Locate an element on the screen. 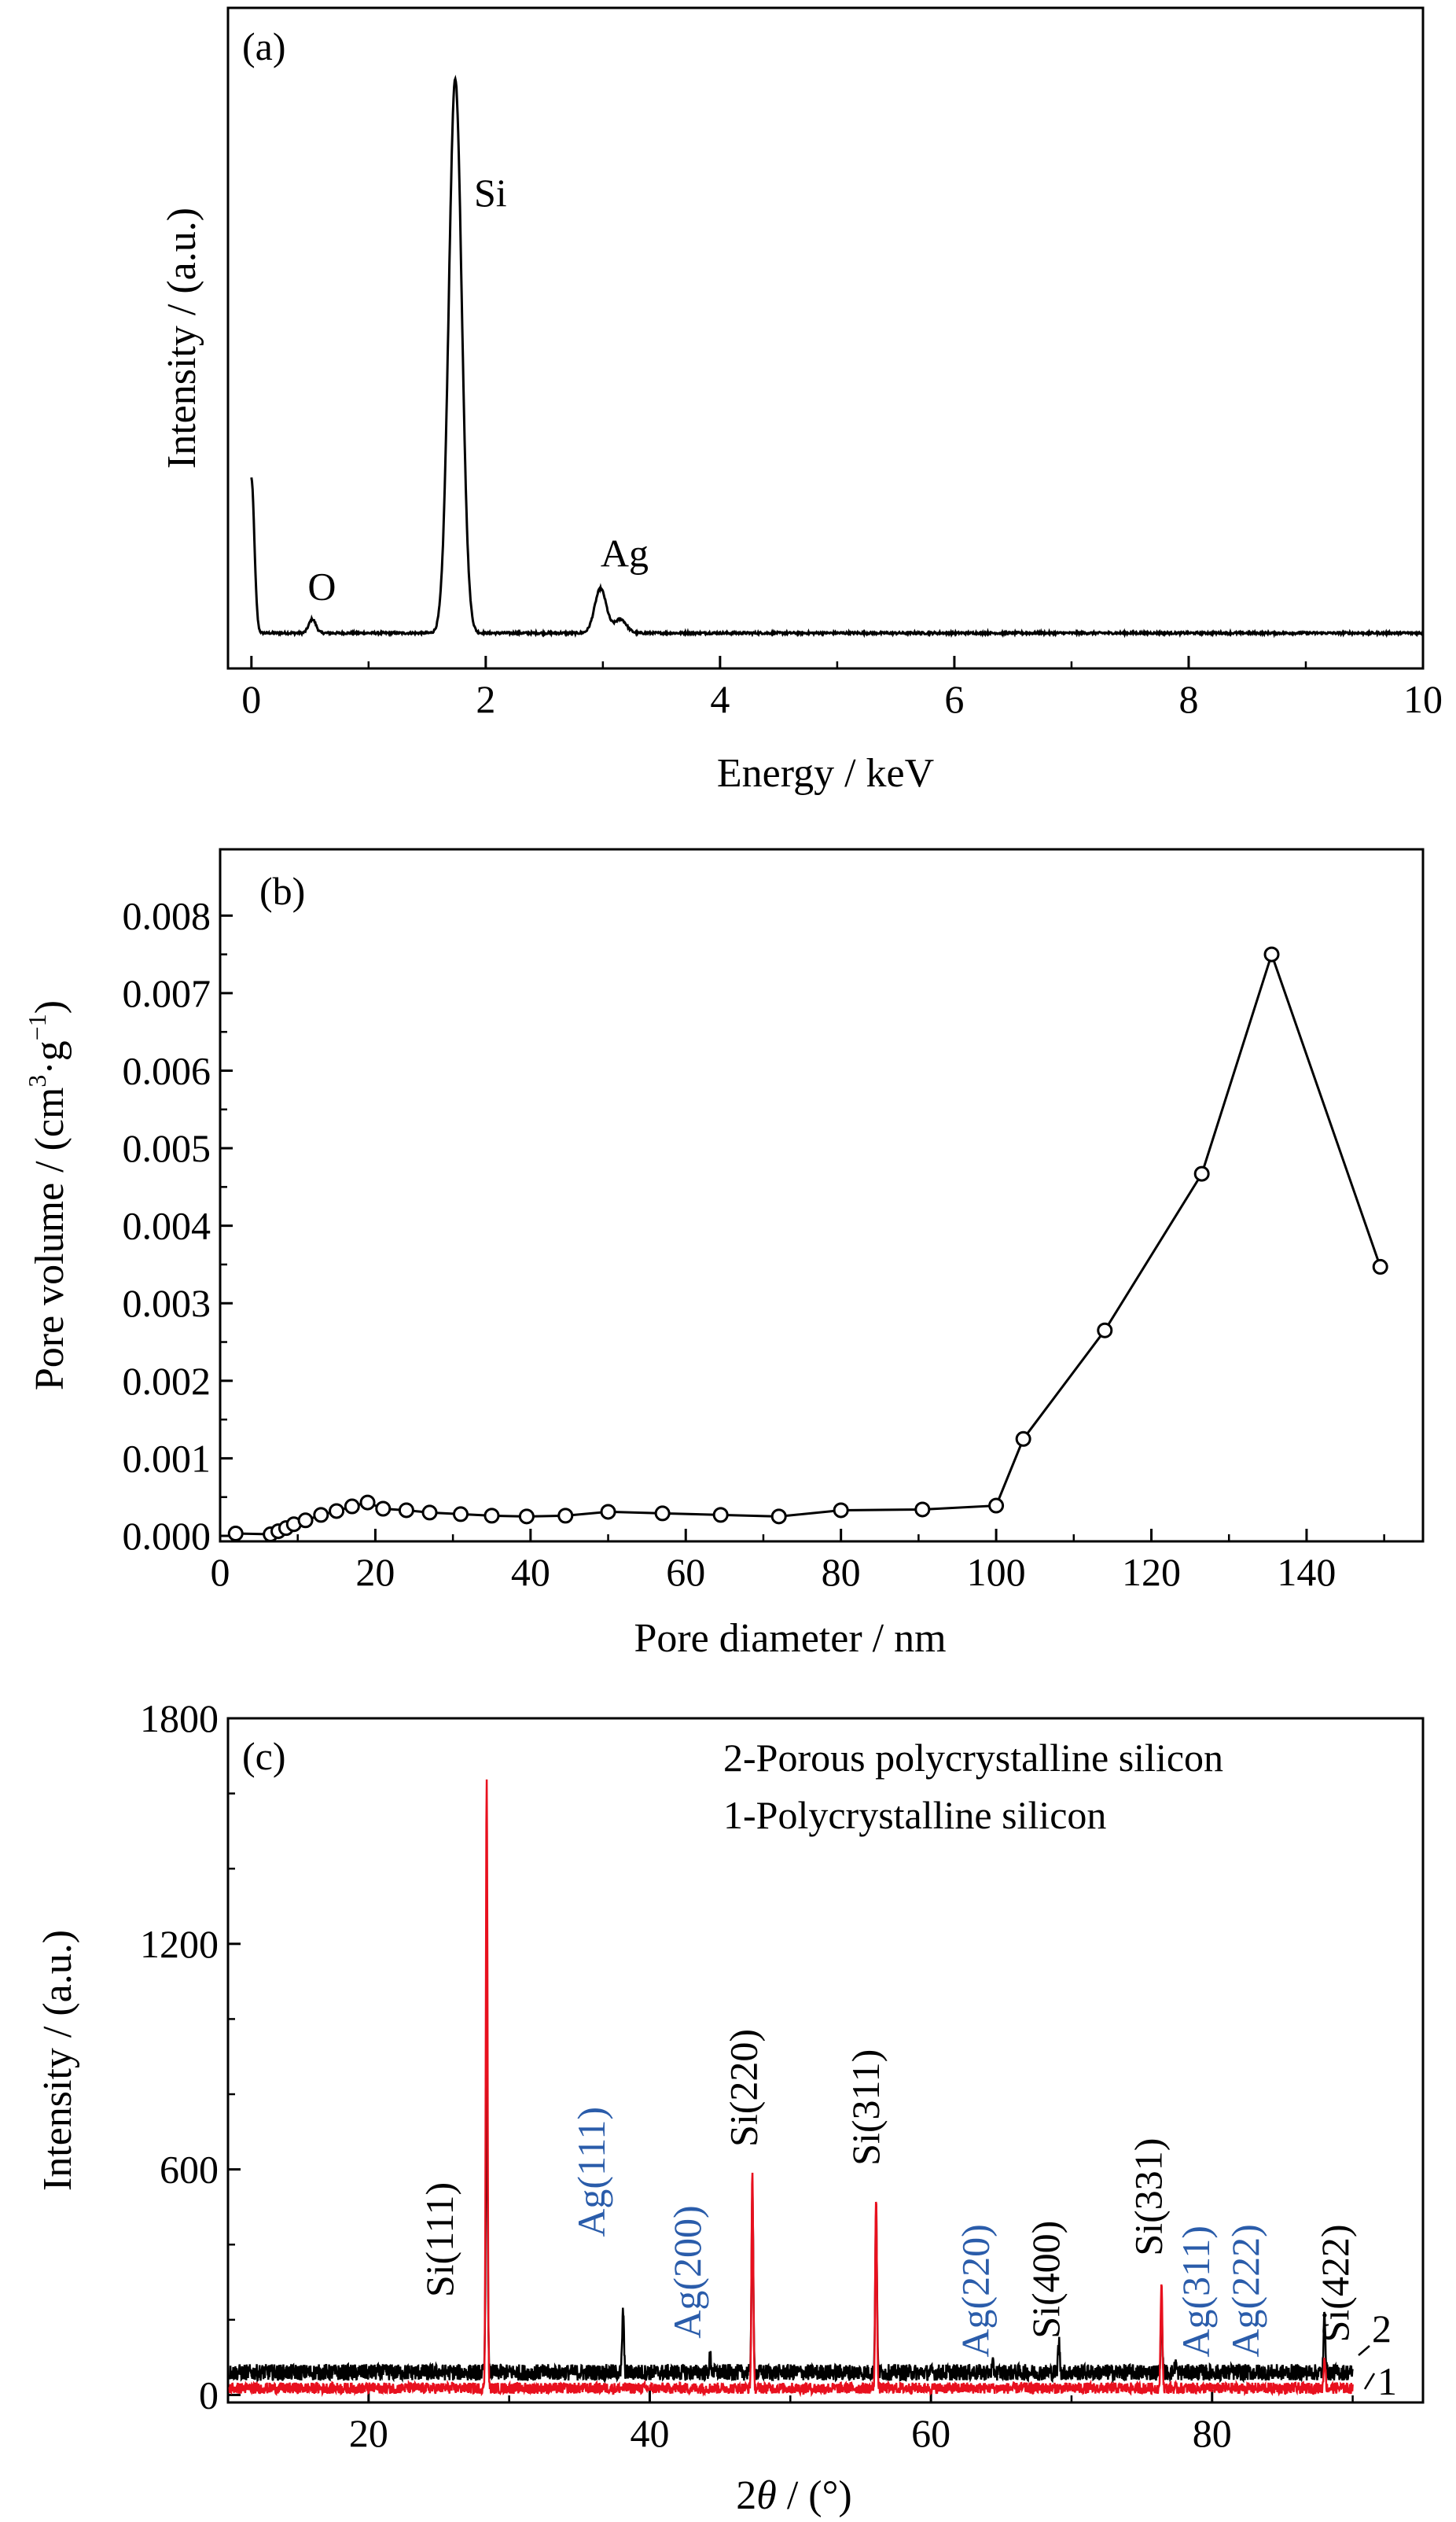 This screenshot has height=2522, width=1456. panel-b-x-tick-label-5: 100 is located at coordinates (996, 1572).